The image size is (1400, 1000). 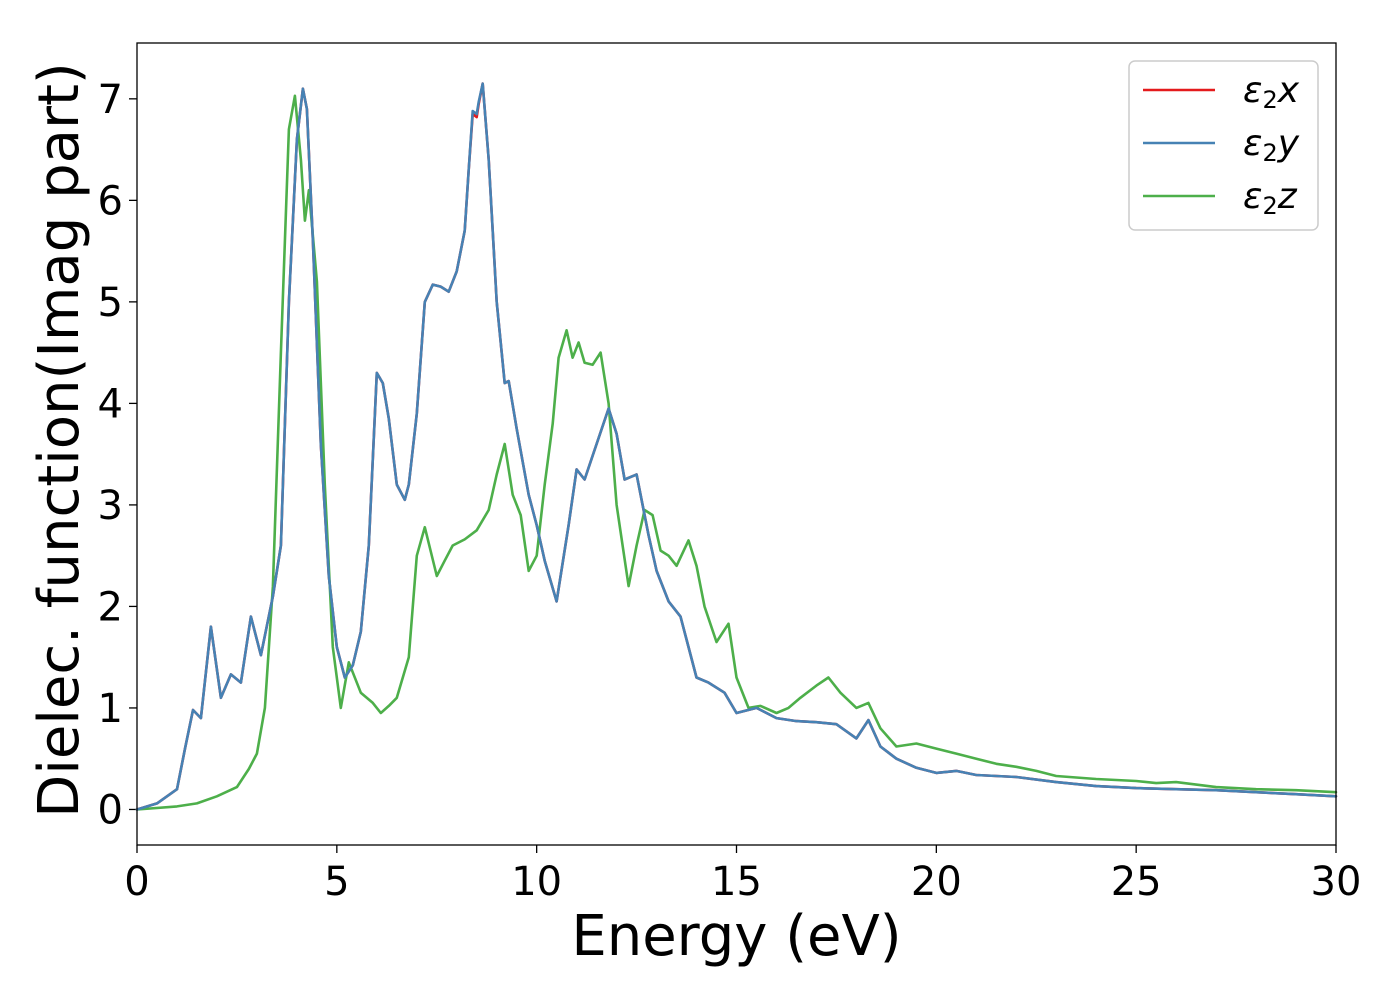 What do you see at coordinates (110, 303) in the screenshot?
I see `y-tick-label: 5` at bounding box center [110, 303].